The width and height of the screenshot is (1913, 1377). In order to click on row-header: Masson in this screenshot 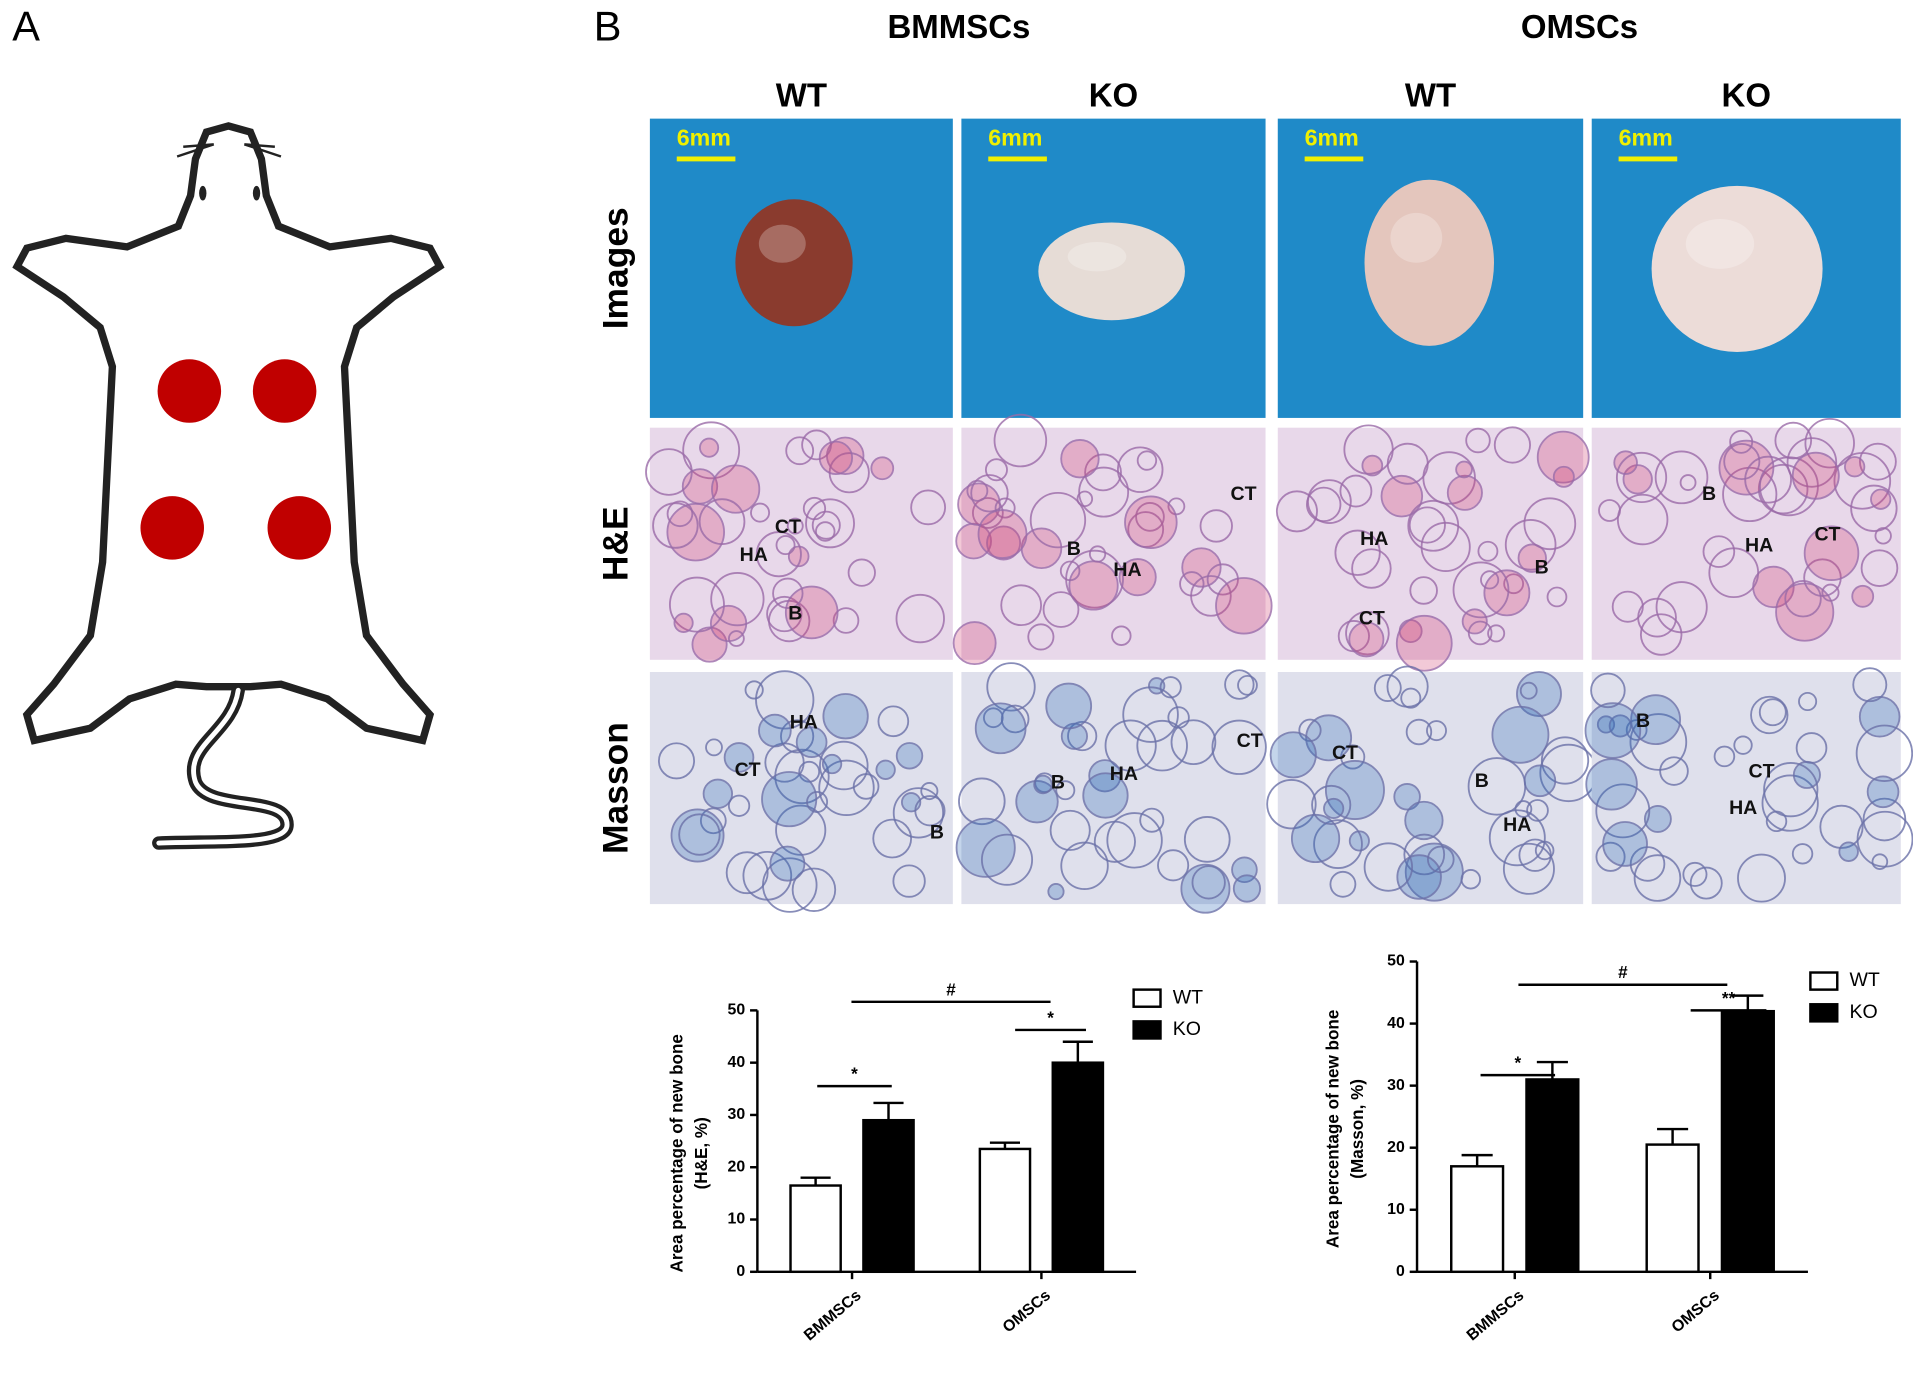, I will do `click(615, 788)`.